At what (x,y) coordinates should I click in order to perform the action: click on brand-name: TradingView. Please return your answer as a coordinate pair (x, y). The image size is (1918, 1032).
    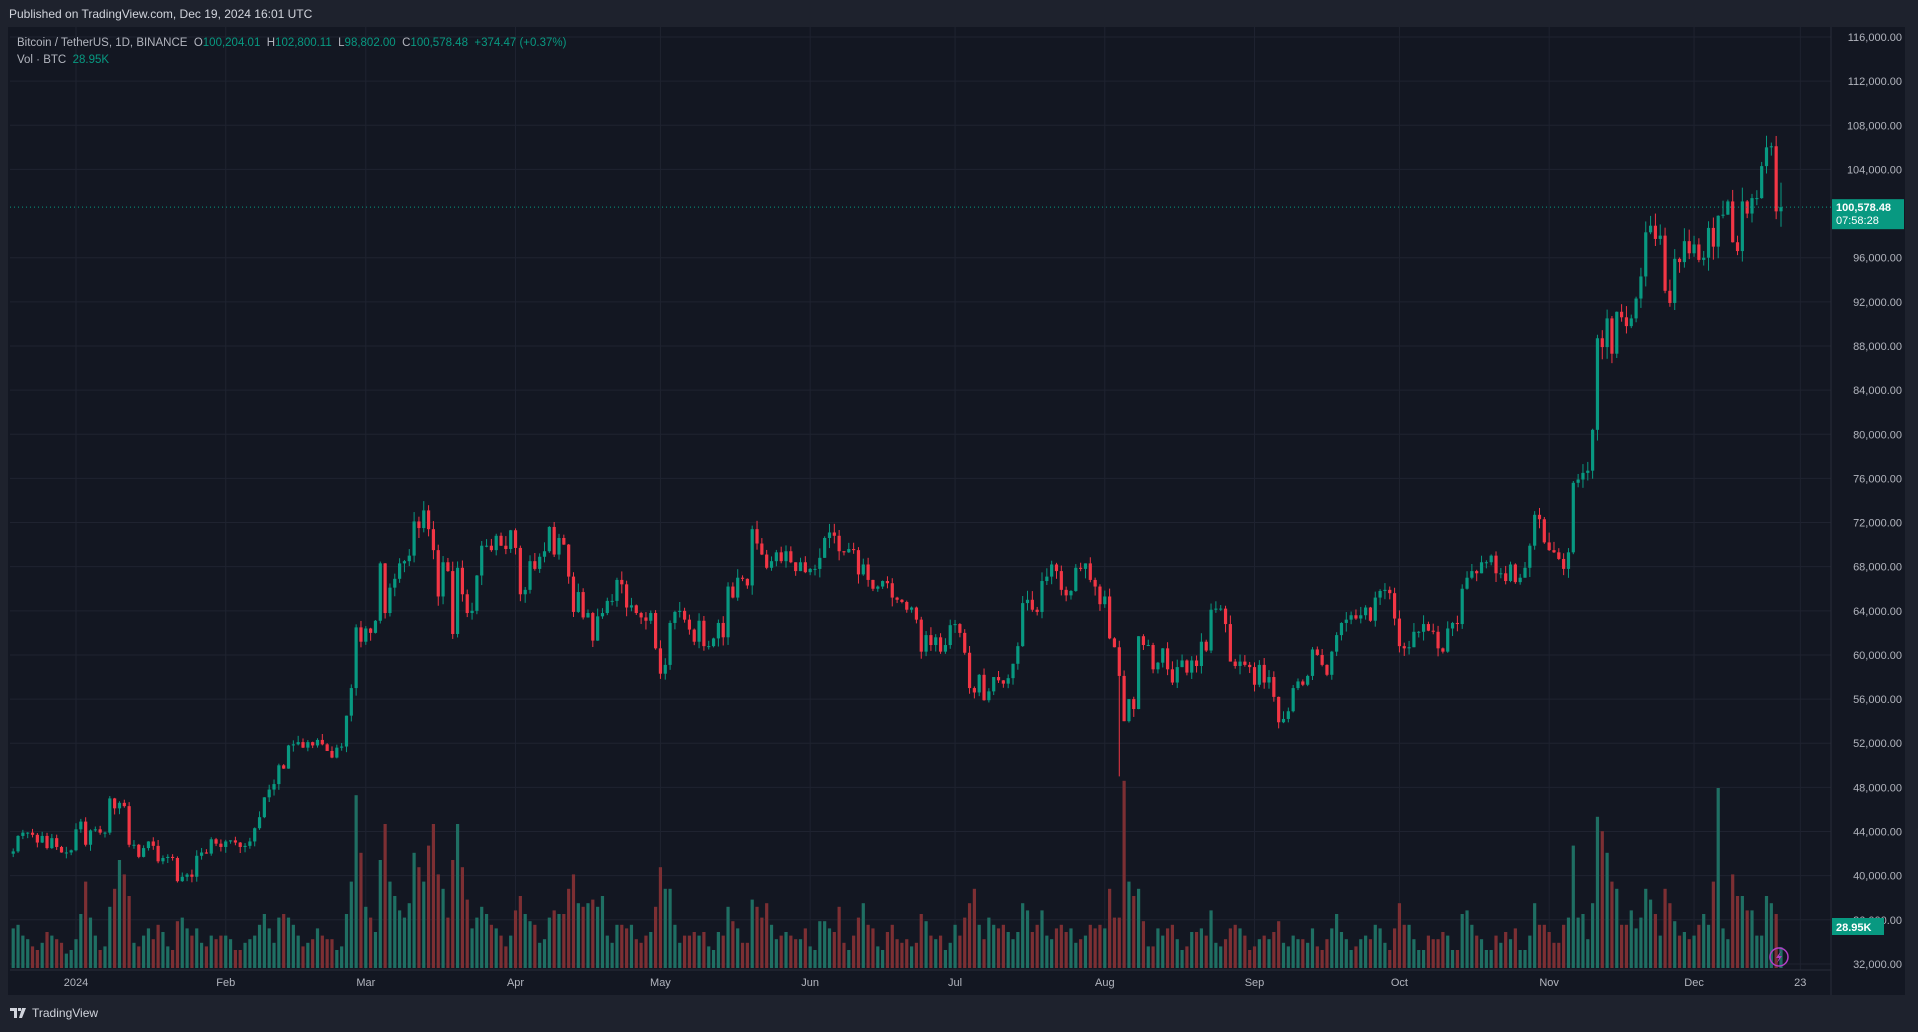
    Looking at the image, I should click on (65, 1013).